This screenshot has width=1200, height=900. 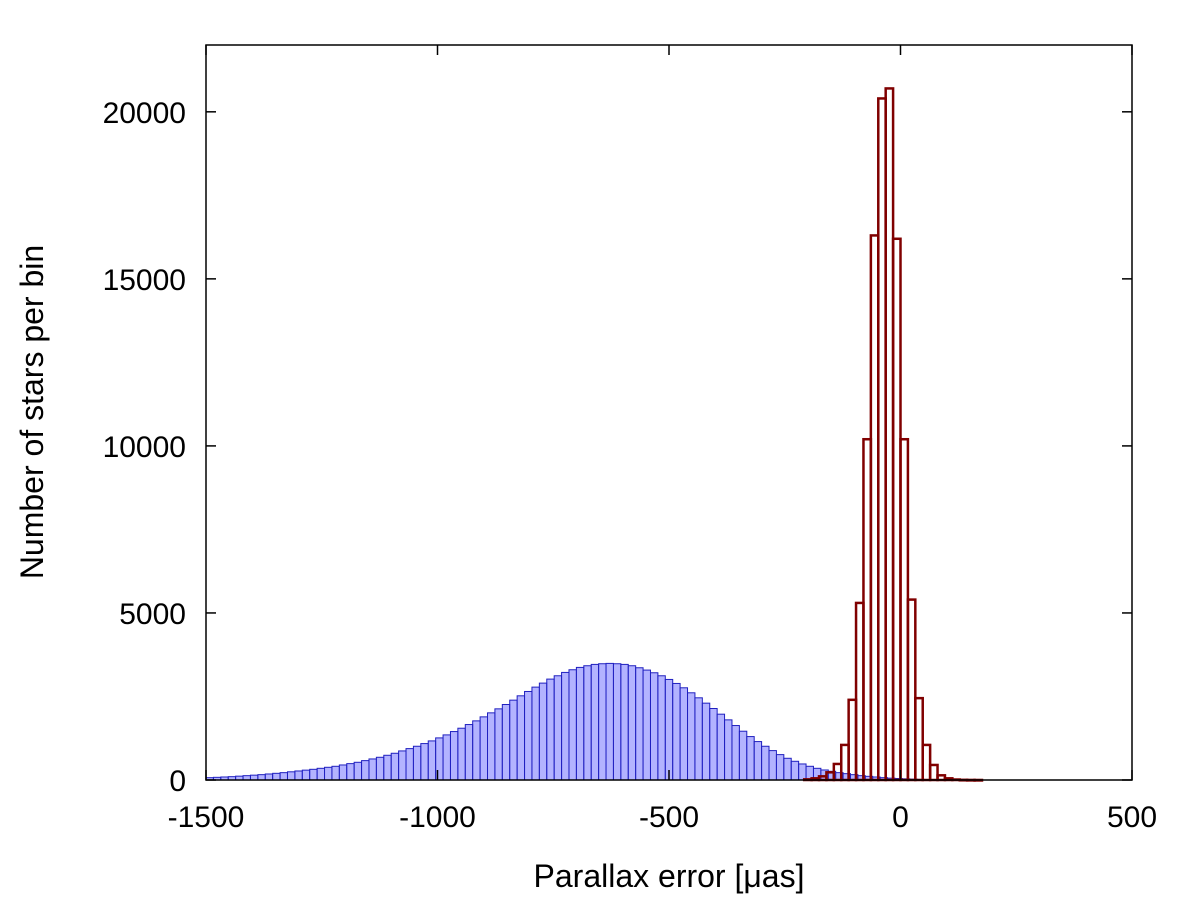 I want to click on x-tick-label-1: -1000, so click(x=437, y=817).